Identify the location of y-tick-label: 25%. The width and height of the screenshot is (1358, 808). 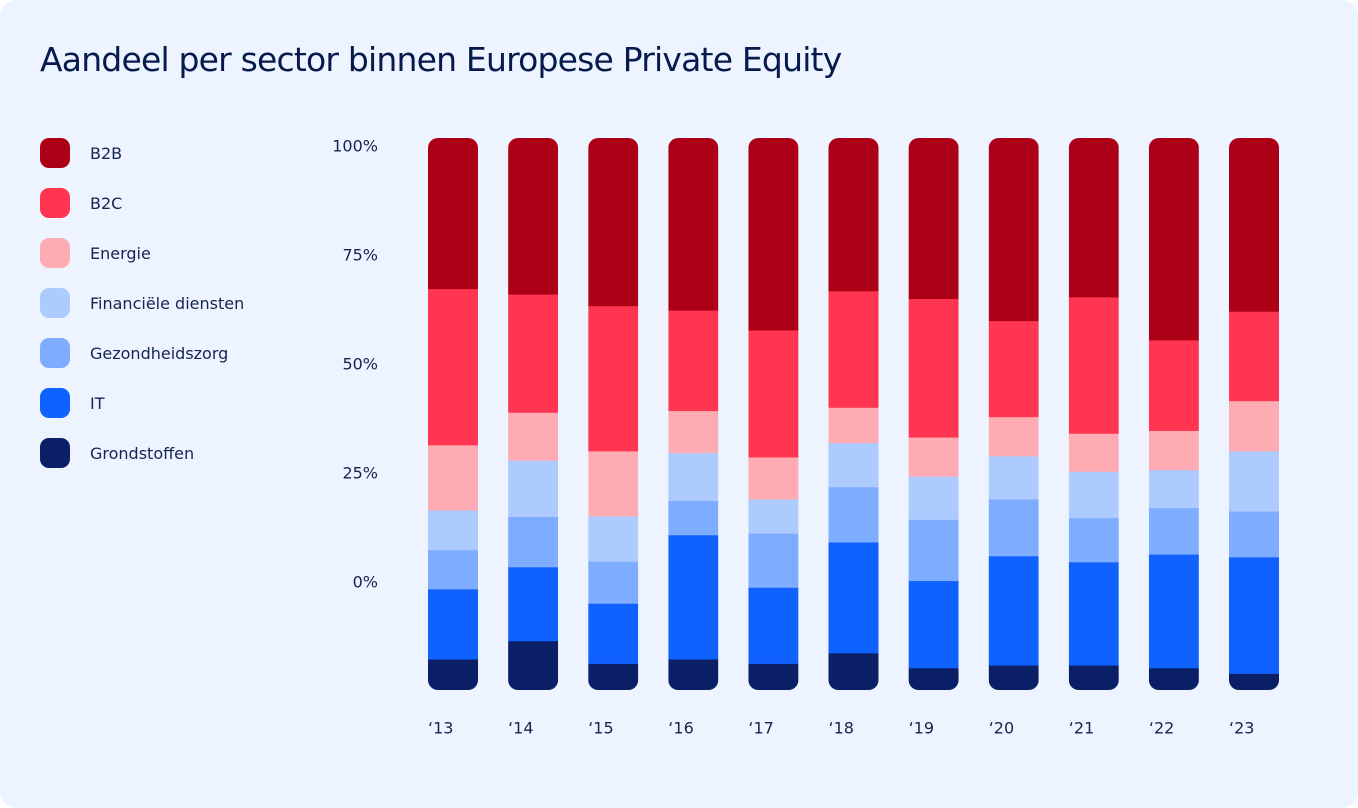
(360, 473).